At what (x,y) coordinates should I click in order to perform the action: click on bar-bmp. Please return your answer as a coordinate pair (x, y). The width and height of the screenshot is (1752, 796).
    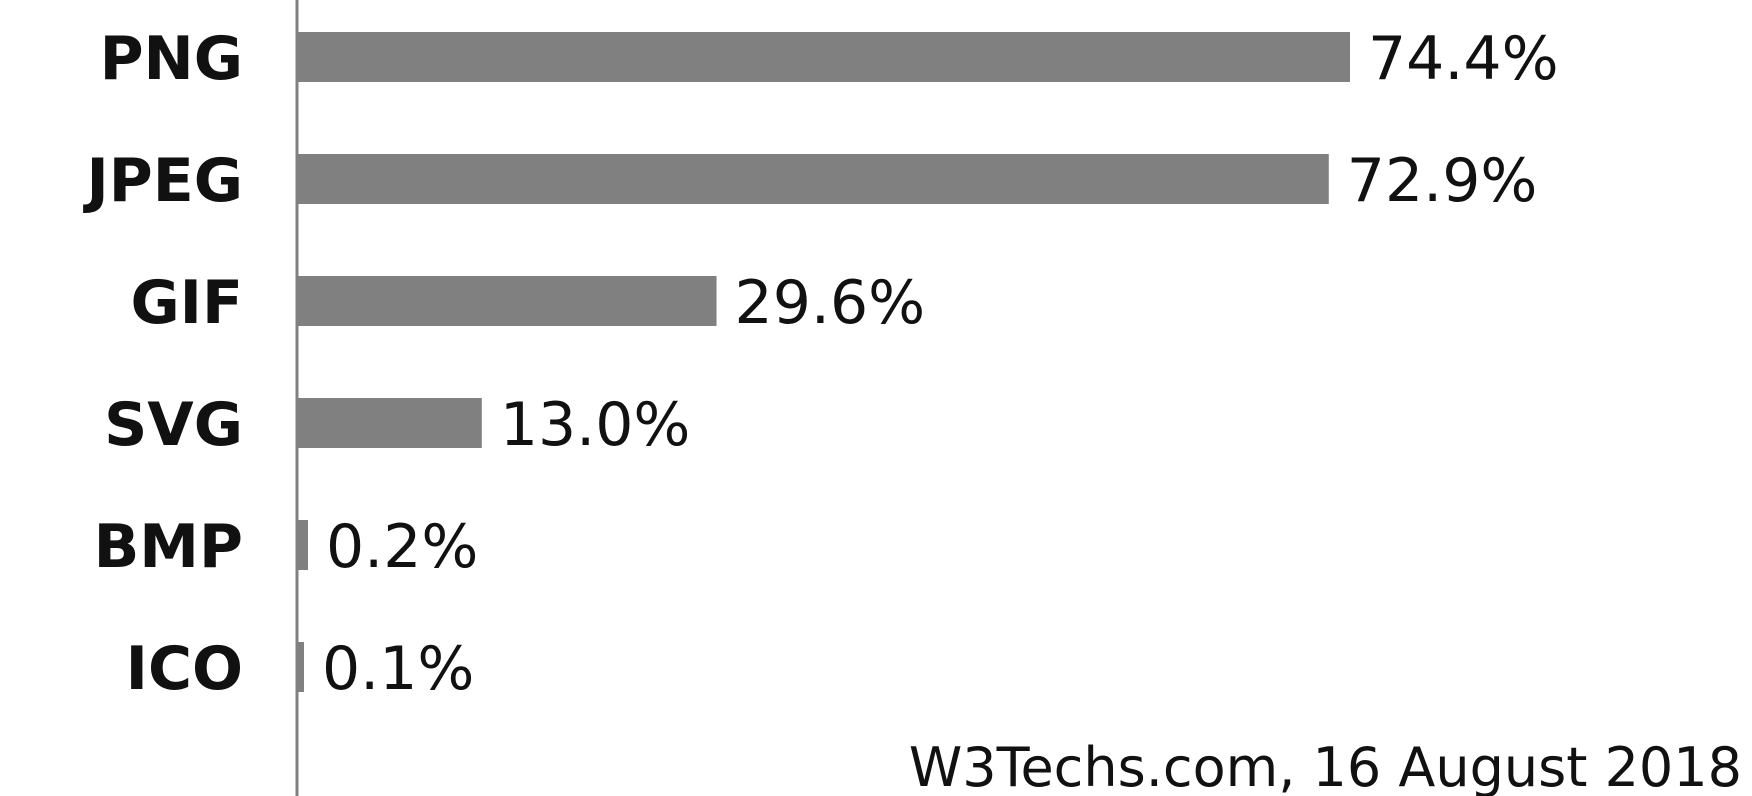
    Looking at the image, I should click on (303, 545).